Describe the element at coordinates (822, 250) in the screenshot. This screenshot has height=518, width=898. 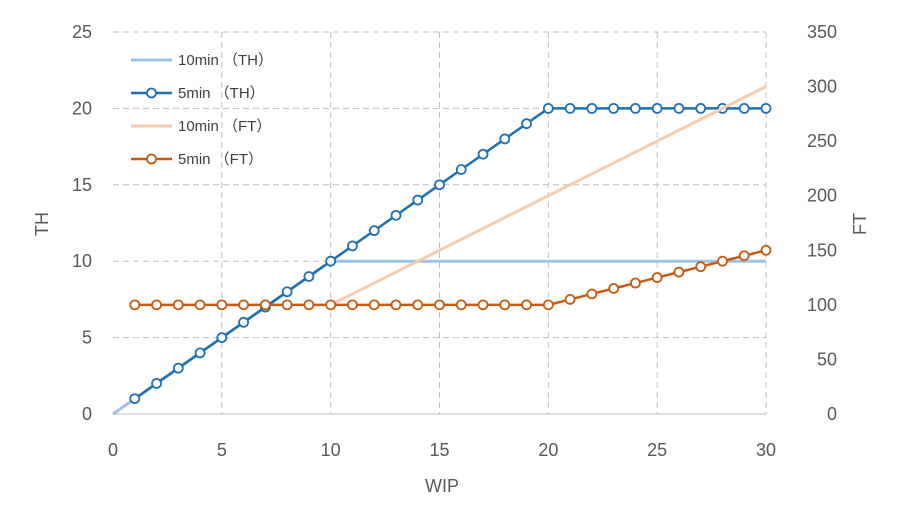
I see `right-tick-label: 150` at that location.